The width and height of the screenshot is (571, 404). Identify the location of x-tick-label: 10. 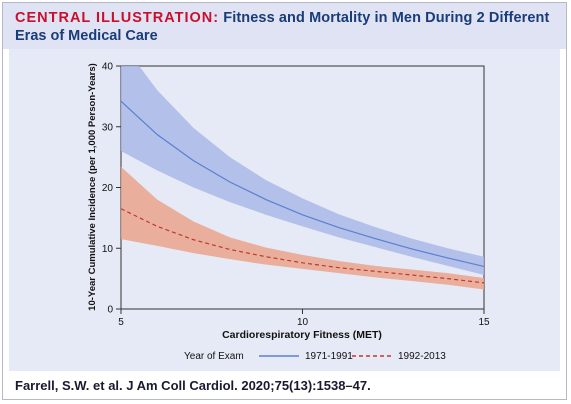
(303, 322).